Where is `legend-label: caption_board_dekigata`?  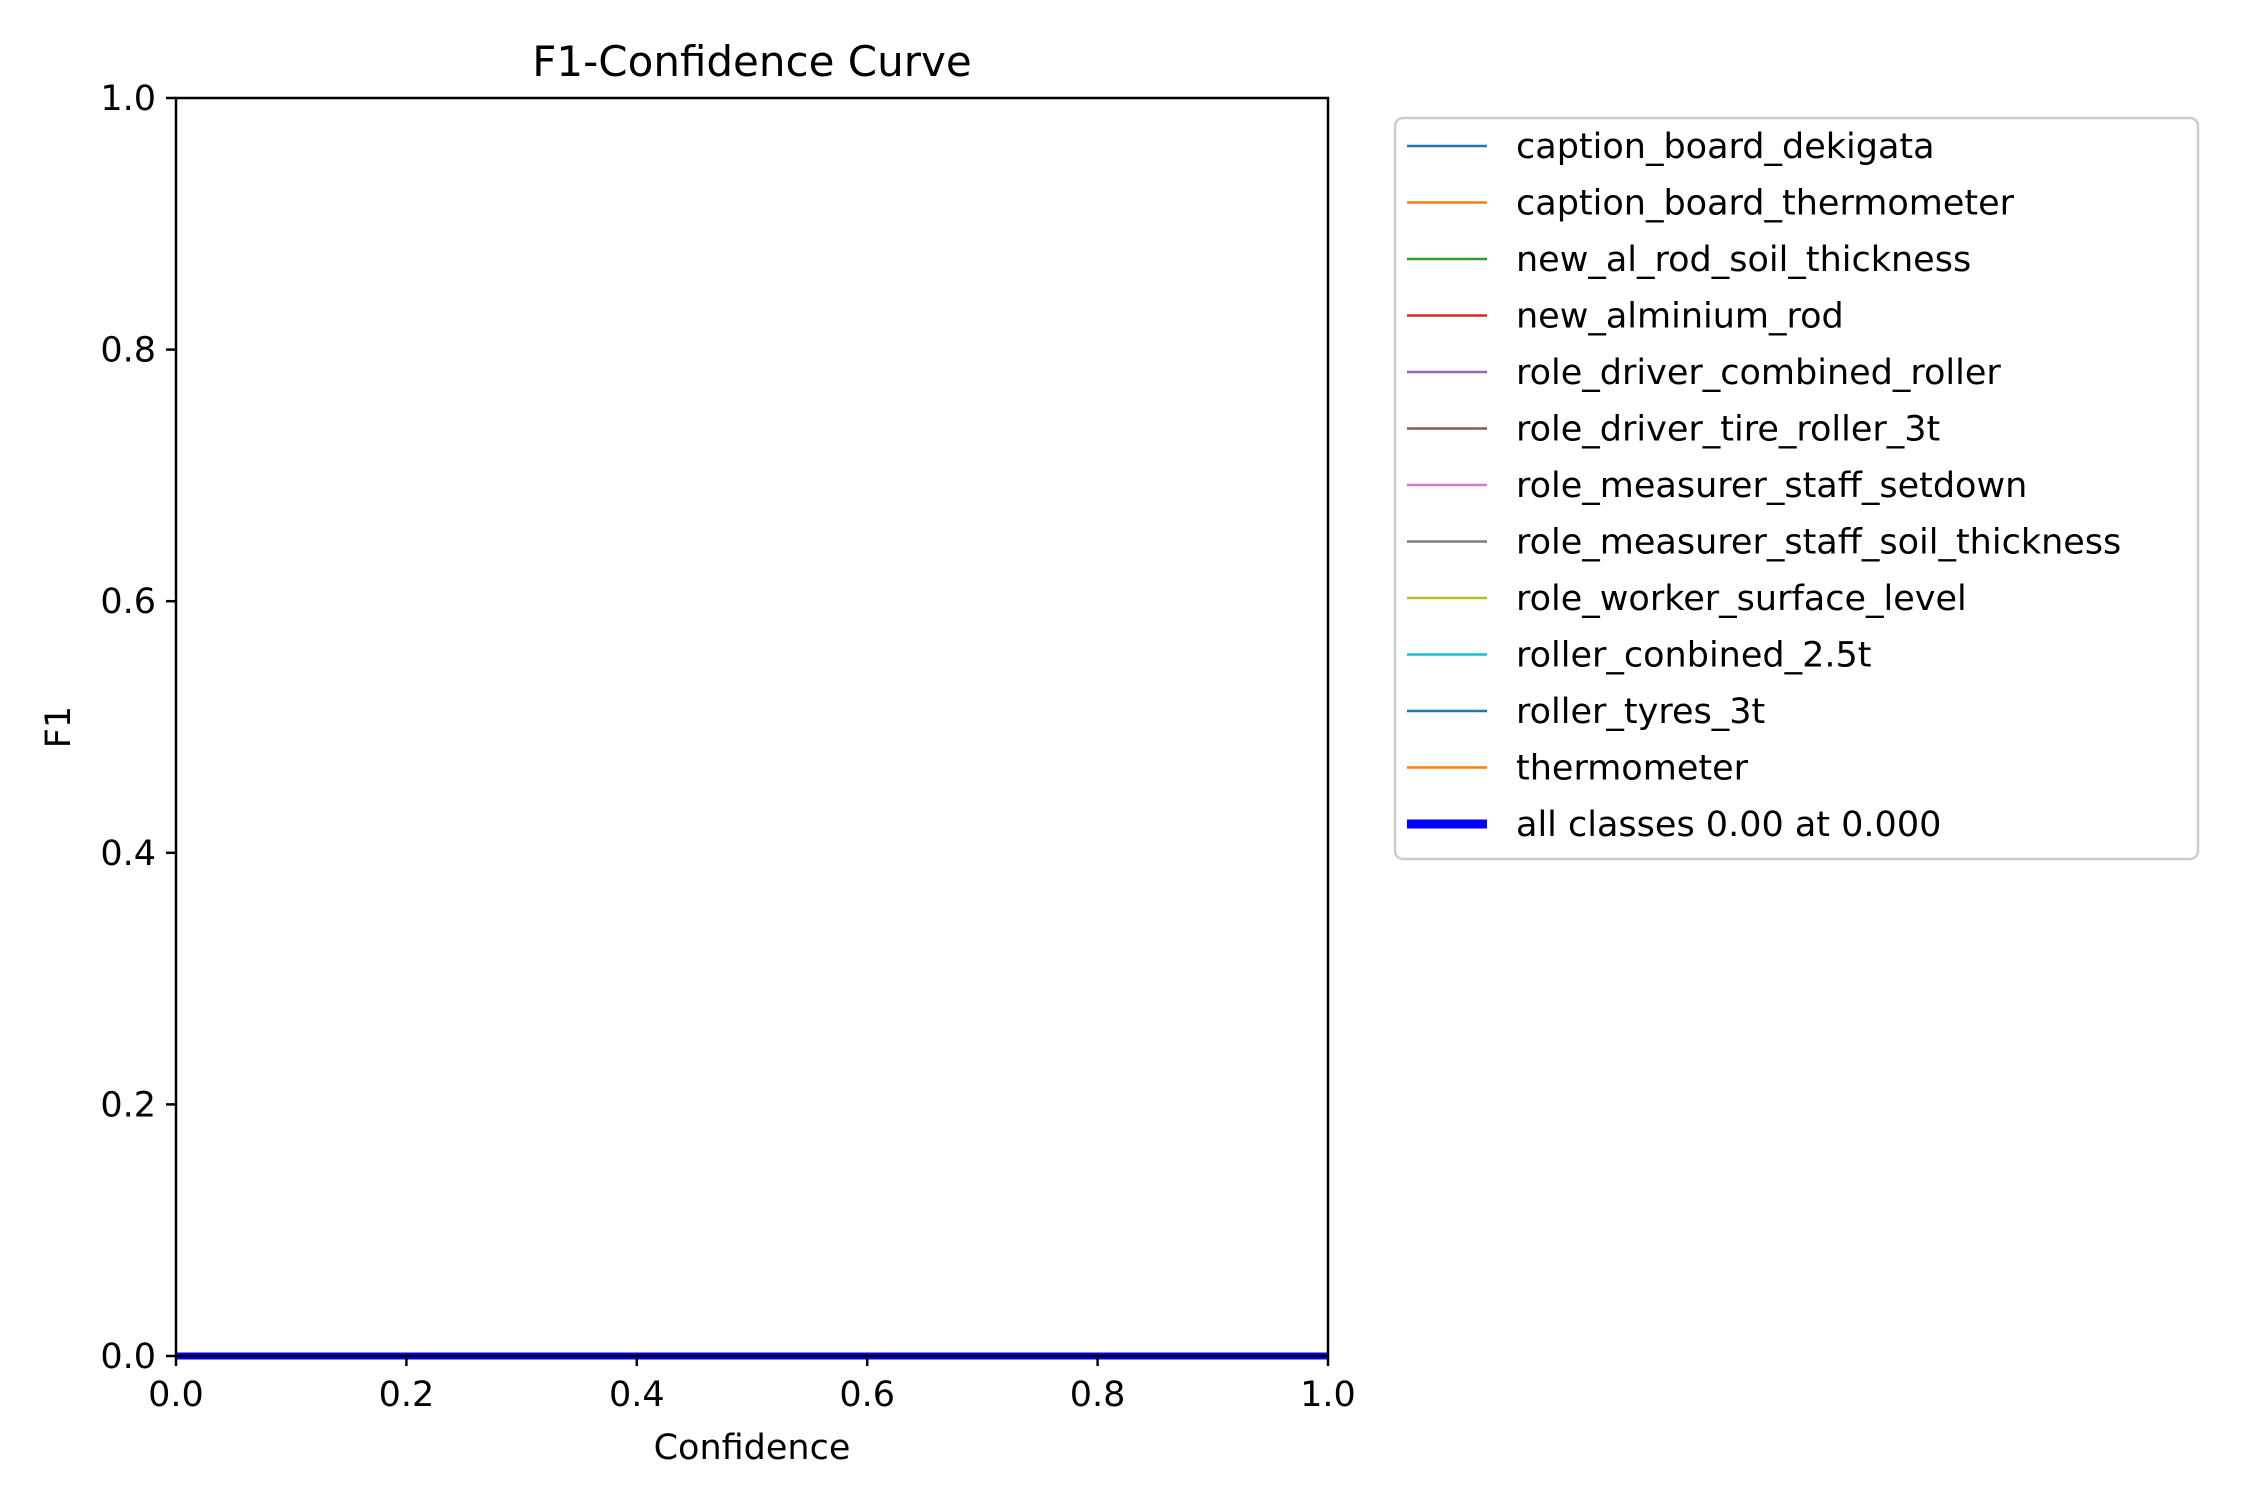
legend-label: caption_board_dekigata is located at coordinates (1725, 147).